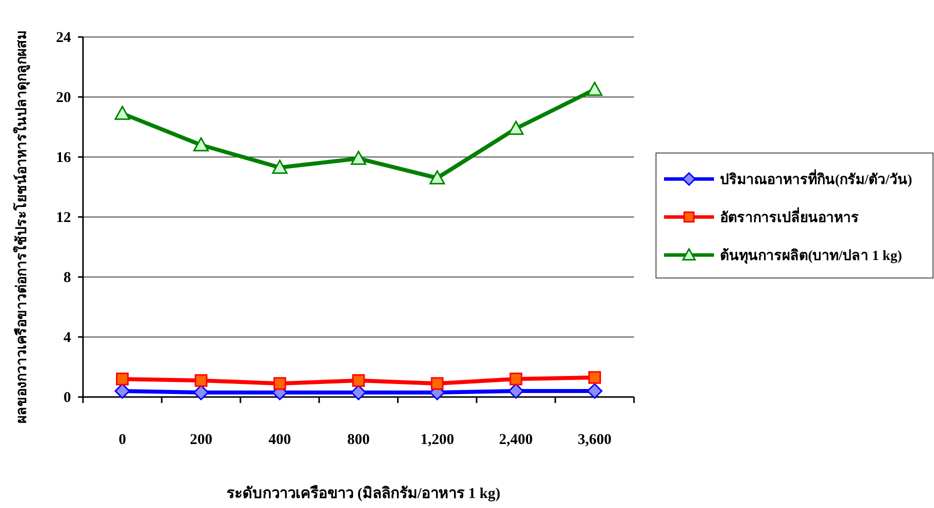  I want to click on x-tick-label: 0, so click(122, 440).